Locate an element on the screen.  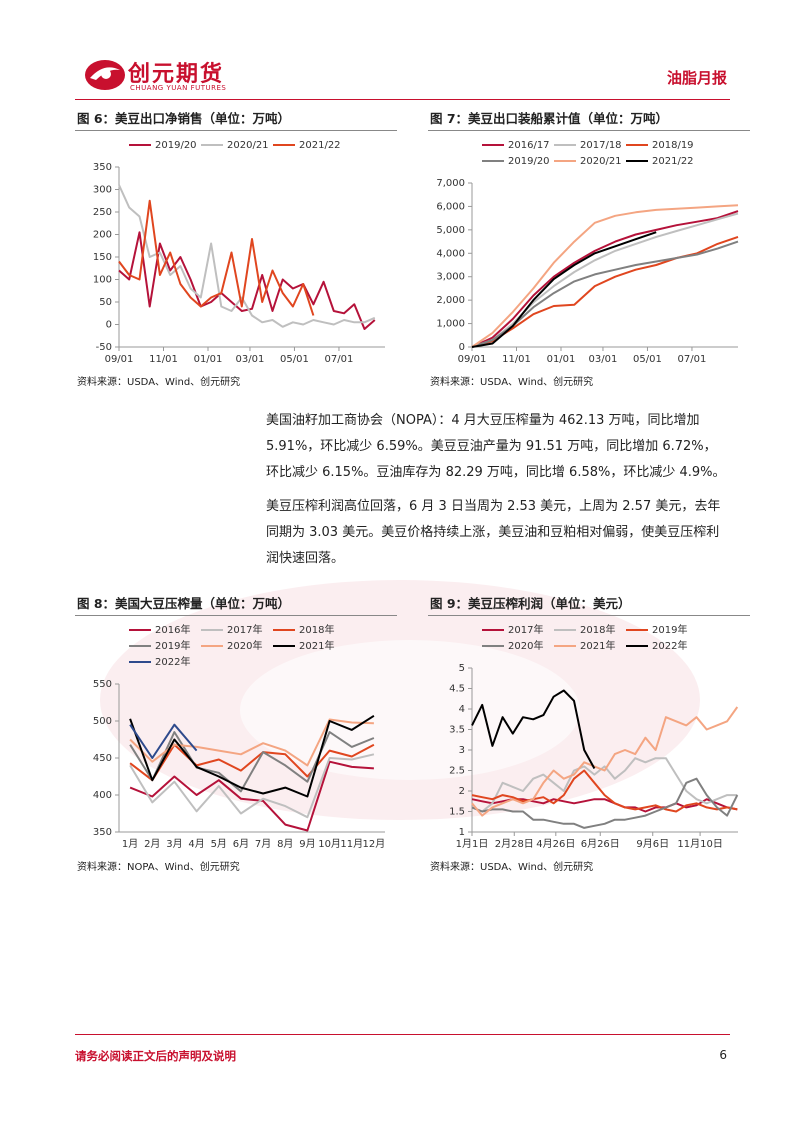
y-tick-label: 450 is located at coordinates (102, 758).